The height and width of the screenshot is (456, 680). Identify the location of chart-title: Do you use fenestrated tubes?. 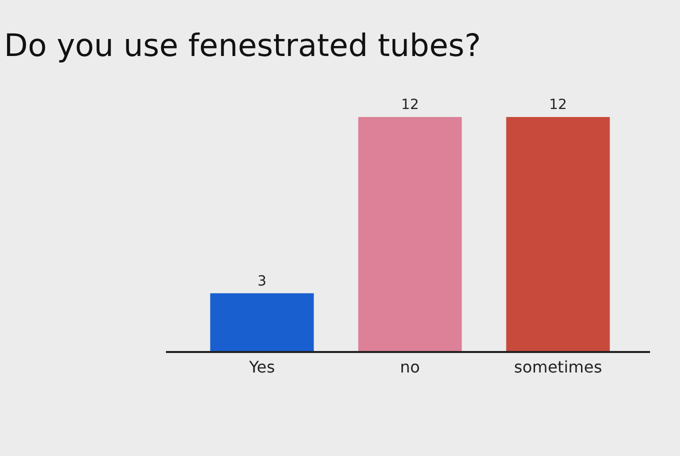
(242, 46).